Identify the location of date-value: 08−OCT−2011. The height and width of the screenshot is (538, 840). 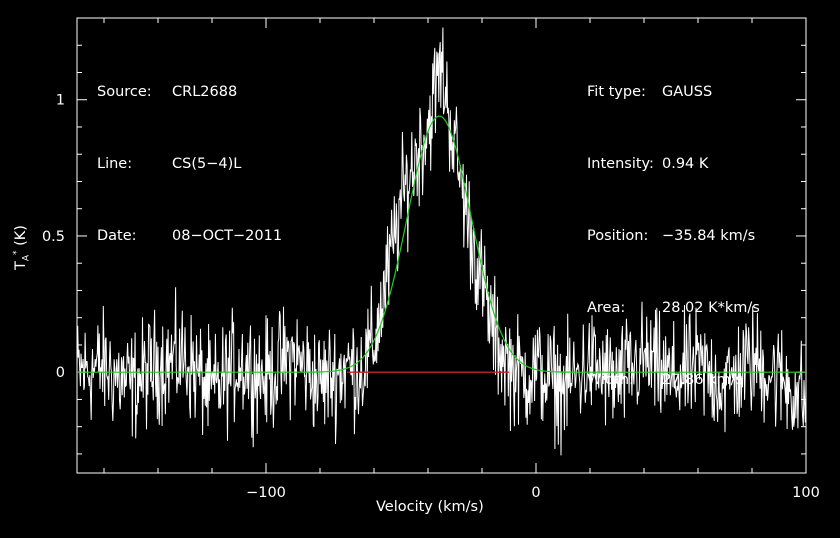
(227, 236).